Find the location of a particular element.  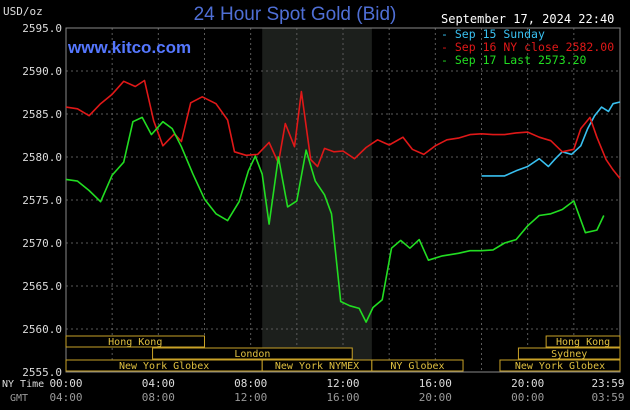

y-tick-label: 2580.0 is located at coordinates (42, 157).